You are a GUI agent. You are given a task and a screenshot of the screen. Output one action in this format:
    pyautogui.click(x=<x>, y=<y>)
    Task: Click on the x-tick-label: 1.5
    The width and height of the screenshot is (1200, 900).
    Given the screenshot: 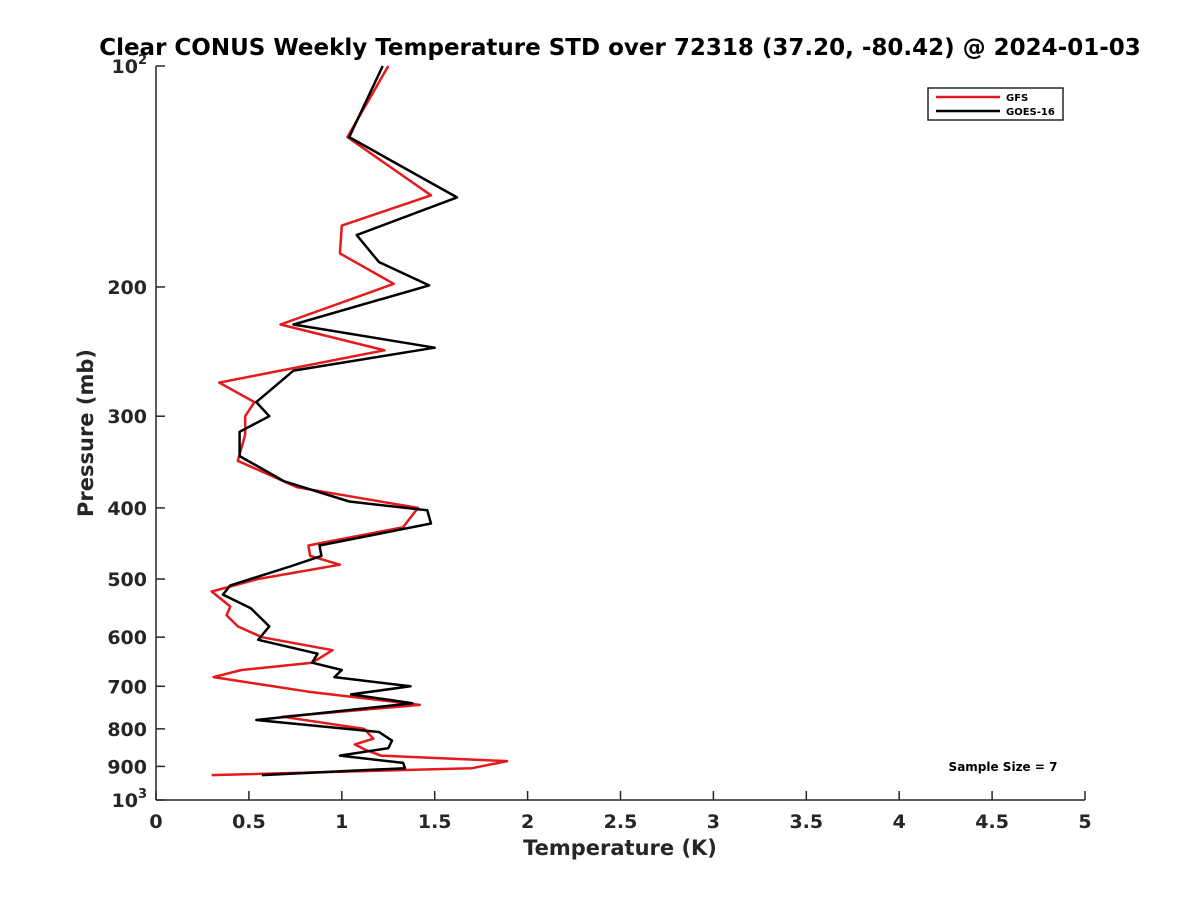 What is the action you would take?
    pyautogui.click(x=435, y=822)
    